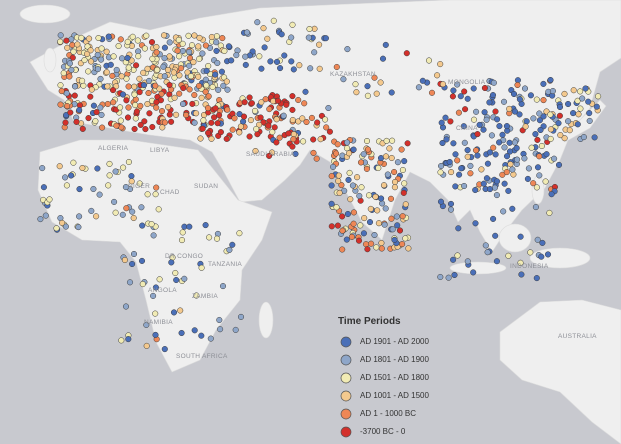 The height and width of the screenshot is (444, 621). Describe the element at coordinates (270, 154) in the screenshot. I see `country-label: SAUDI ARABIA` at that location.